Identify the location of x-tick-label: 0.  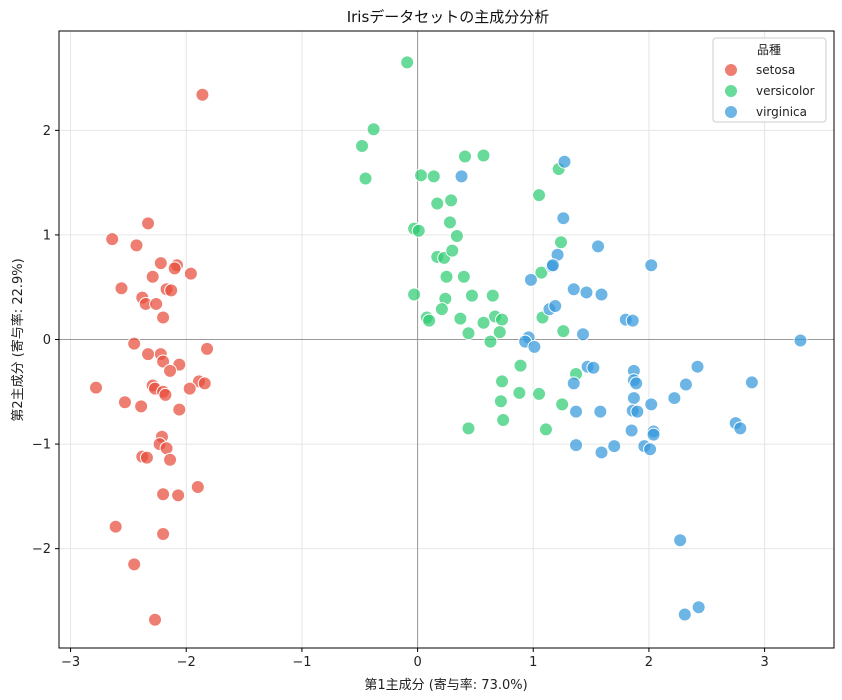
(417, 662).